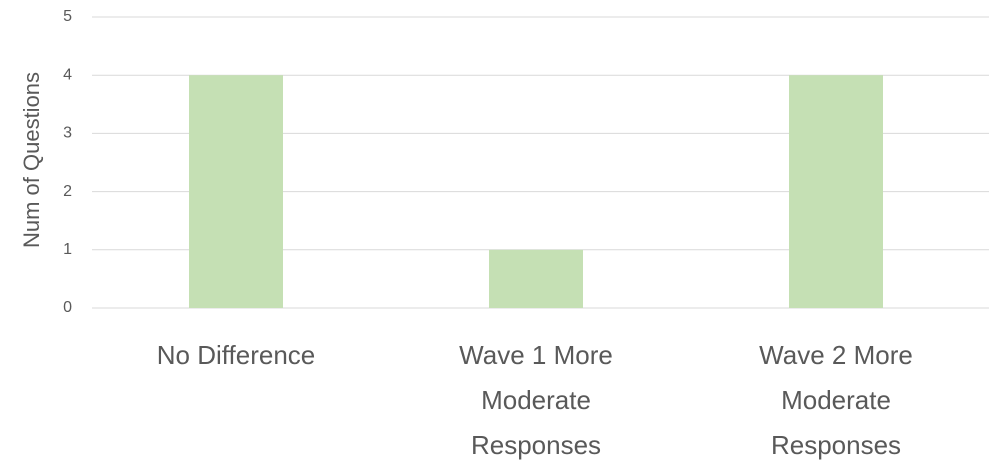 The width and height of the screenshot is (989, 466). Describe the element at coordinates (236, 355) in the screenshot. I see `x-tick-label: No Difference` at that location.